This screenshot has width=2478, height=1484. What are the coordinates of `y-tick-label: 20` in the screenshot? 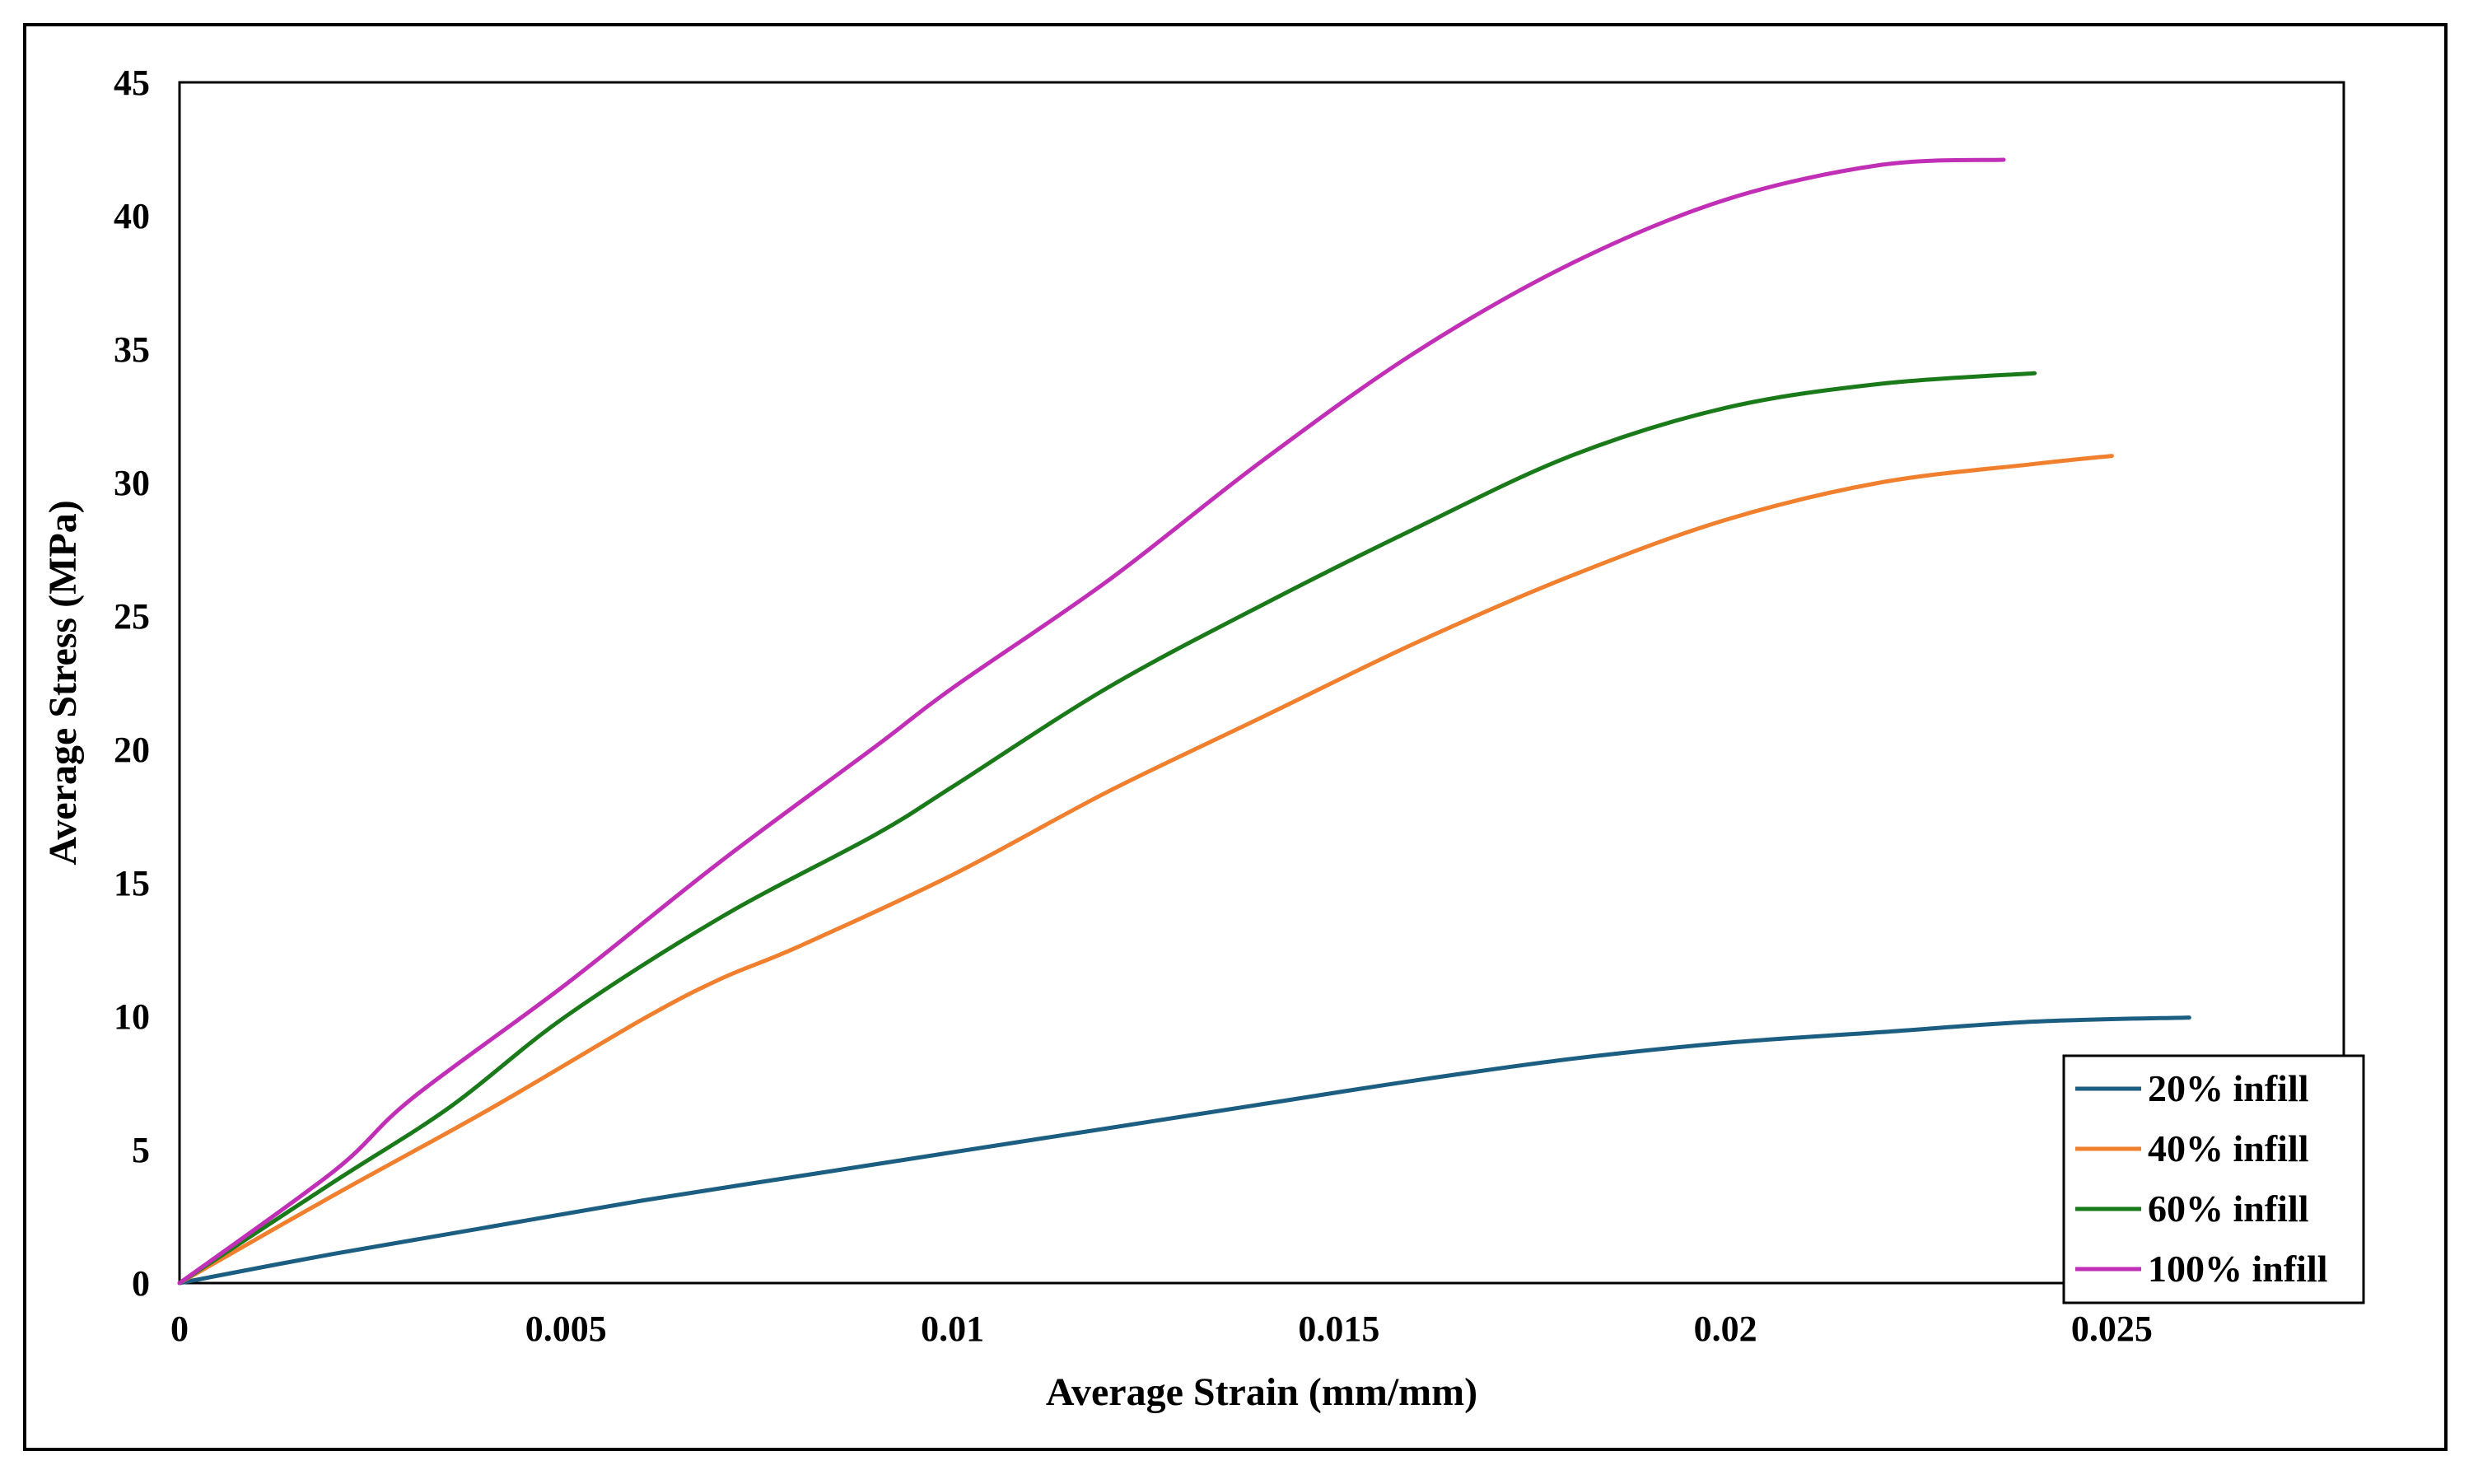 It's located at (132, 750).